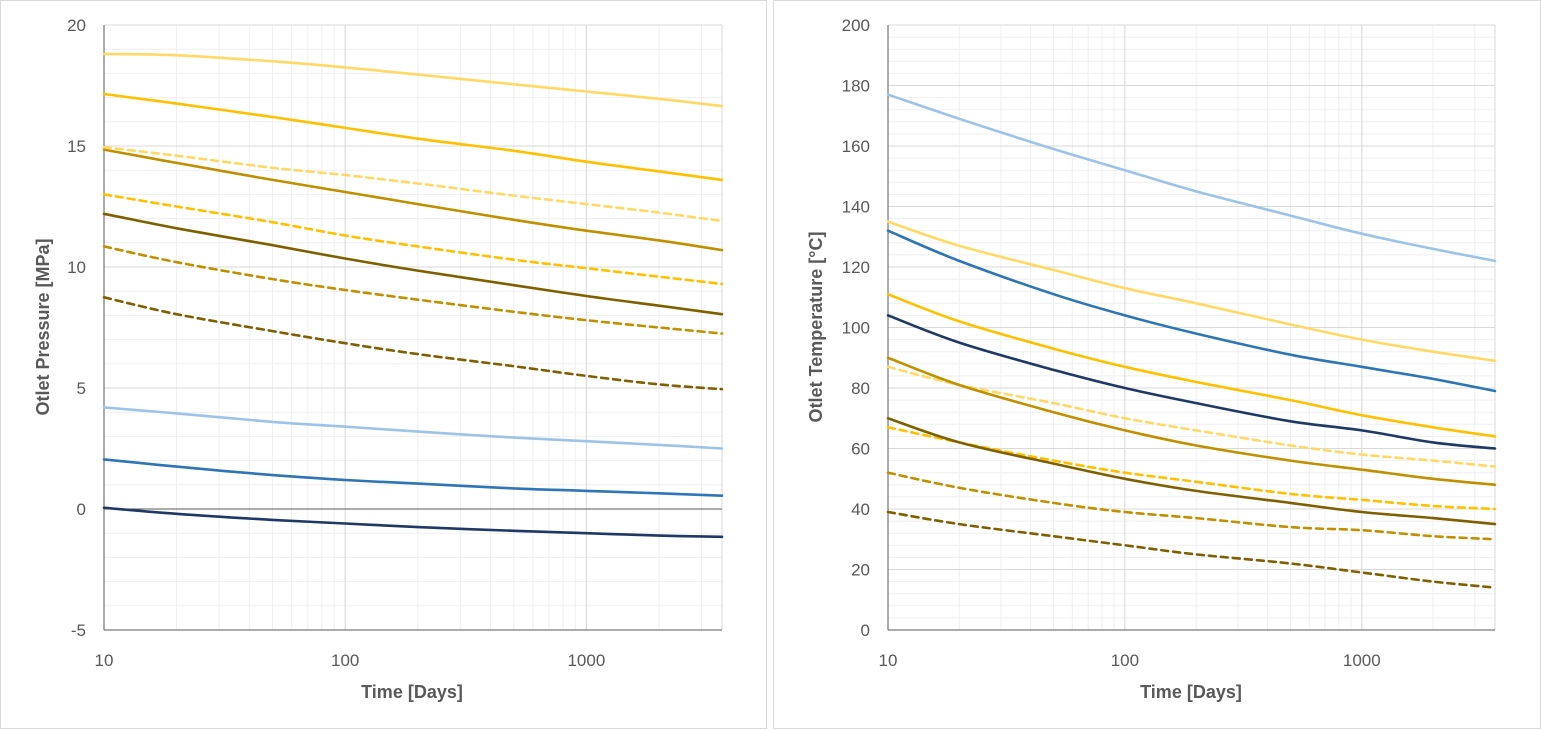 The width and height of the screenshot is (1541, 731). What do you see at coordinates (860, 449) in the screenshot?
I see `y-tick-label: 60` at bounding box center [860, 449].